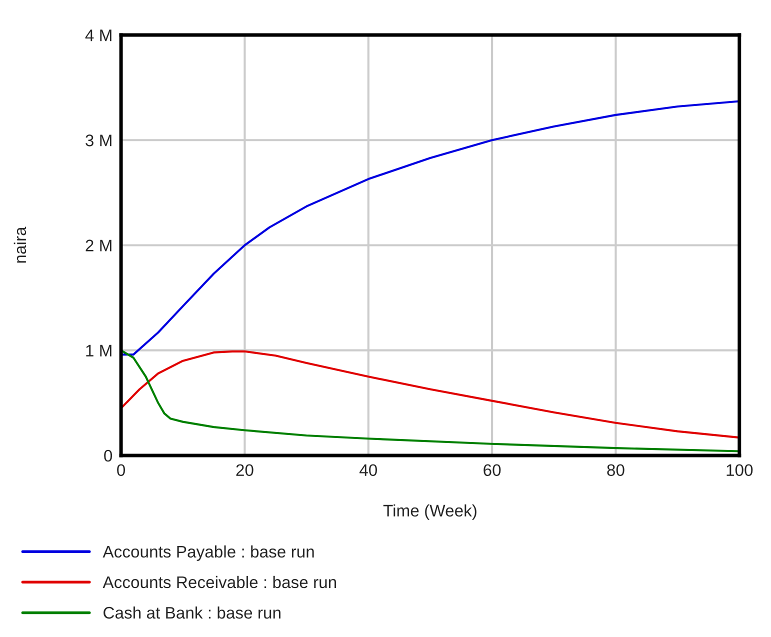 The width and height of the screenshot is (771, 637). Describe the element at coordinates (245, 470) in the screenshot. I see `x-tick-label: 20` at that location.